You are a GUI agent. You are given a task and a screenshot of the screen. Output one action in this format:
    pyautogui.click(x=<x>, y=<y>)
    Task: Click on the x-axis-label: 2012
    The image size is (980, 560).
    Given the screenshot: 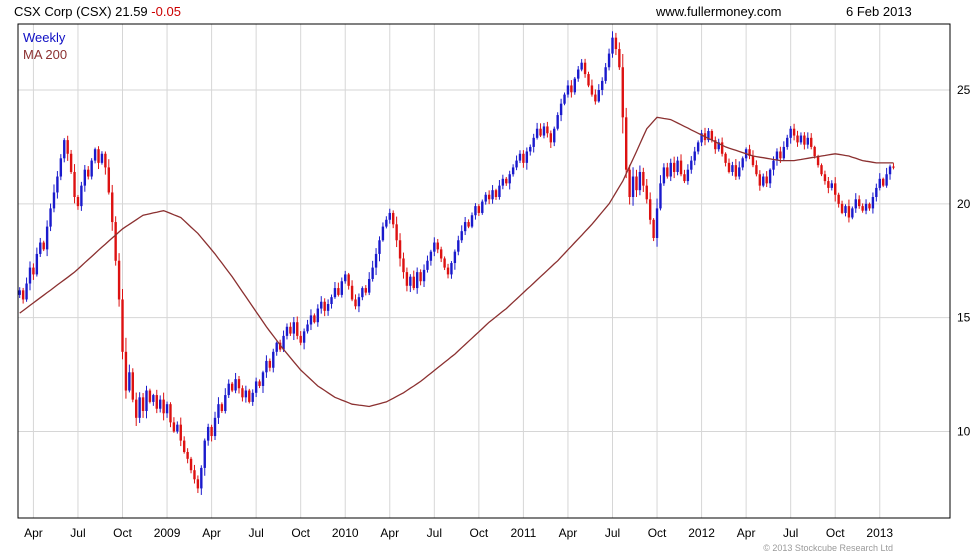 What is the action you would take?
    pyautogui.click(x=701, y=533)
    